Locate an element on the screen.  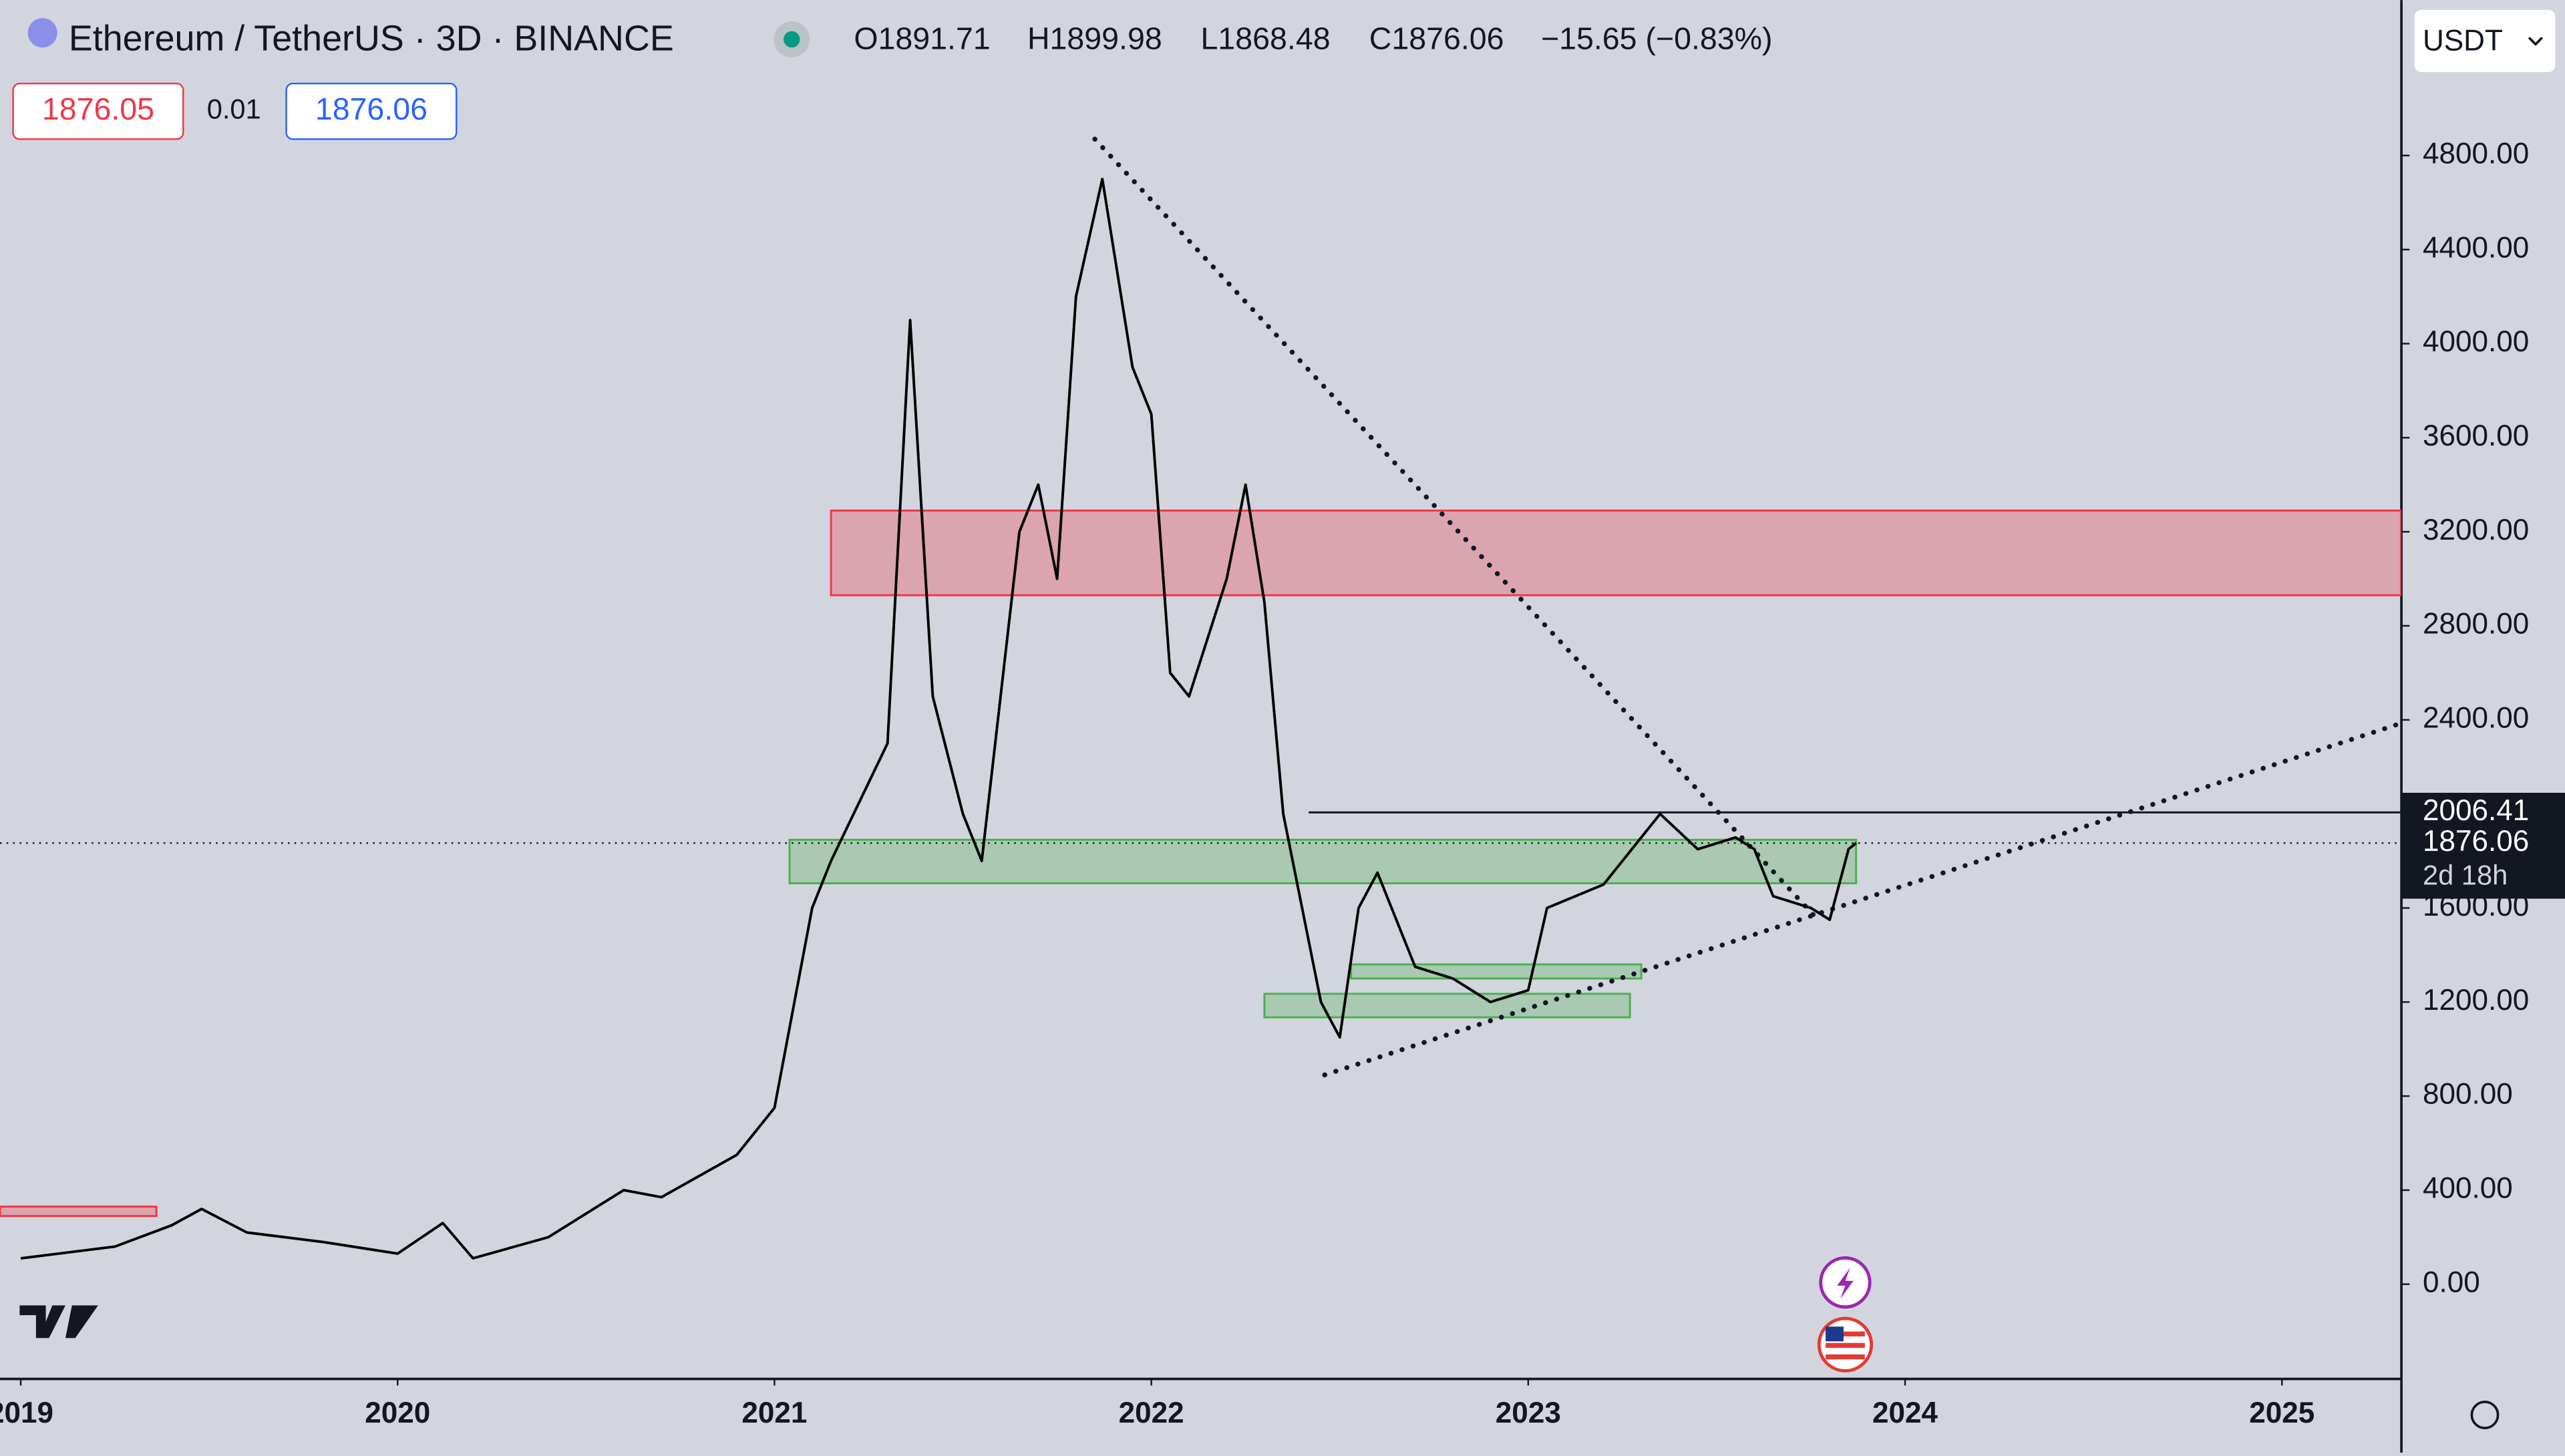
market-status-dot is located at coordinates (792, 39).